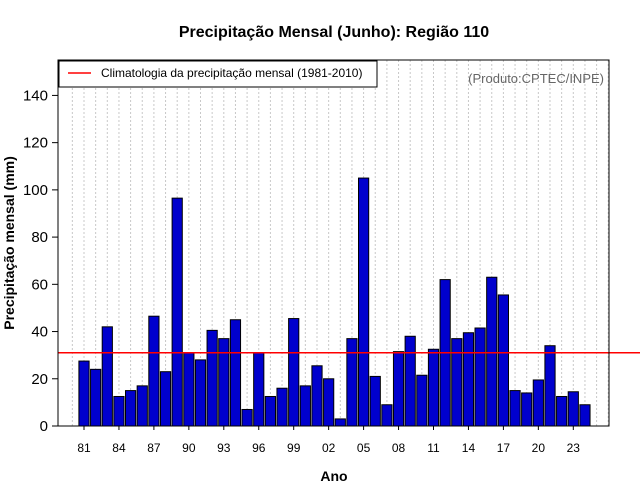 The height and width of the screenshot is (500, 640). Describe the element at coordinates (189, 448) in the screenshot. I see `x-tick-label: 90` at that location.